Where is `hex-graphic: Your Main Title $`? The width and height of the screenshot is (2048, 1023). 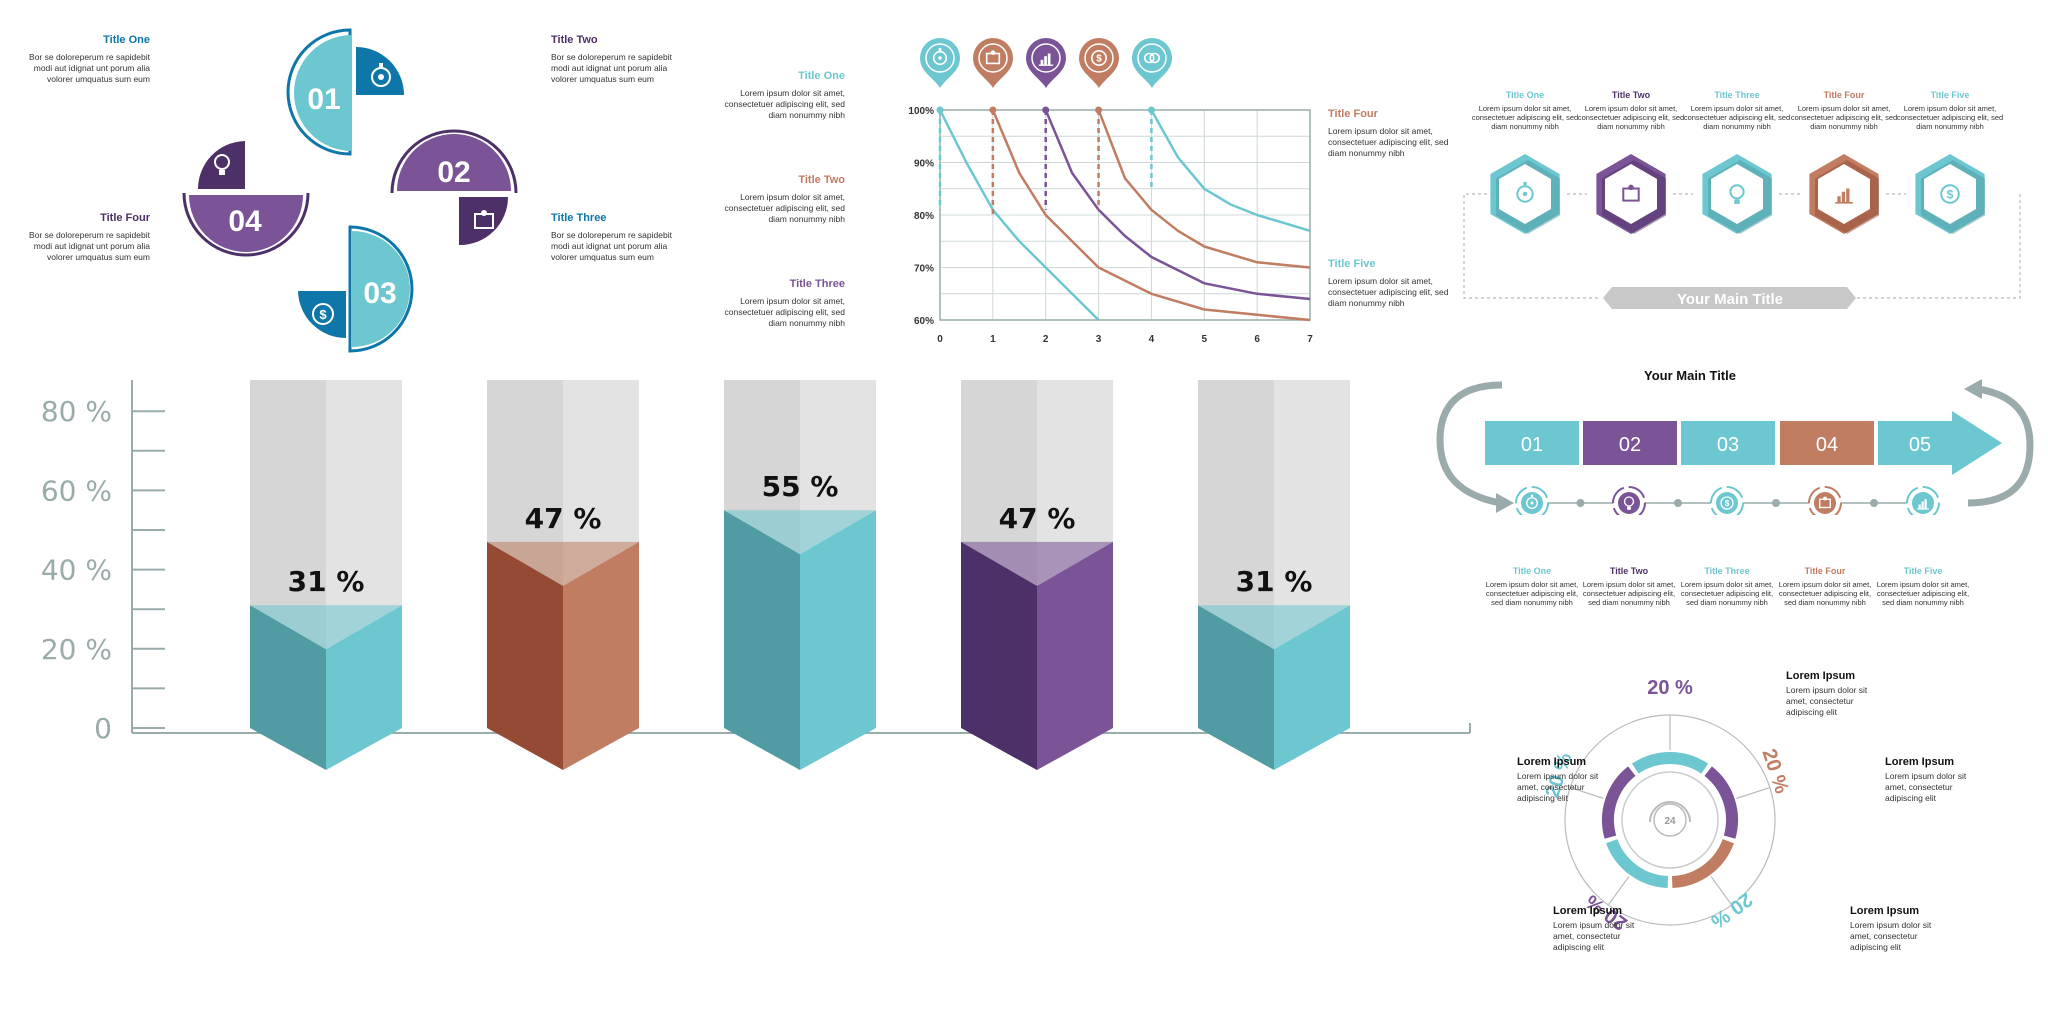
hex-graphic: Your Main Title $ is located at coordinates (1742, 231).